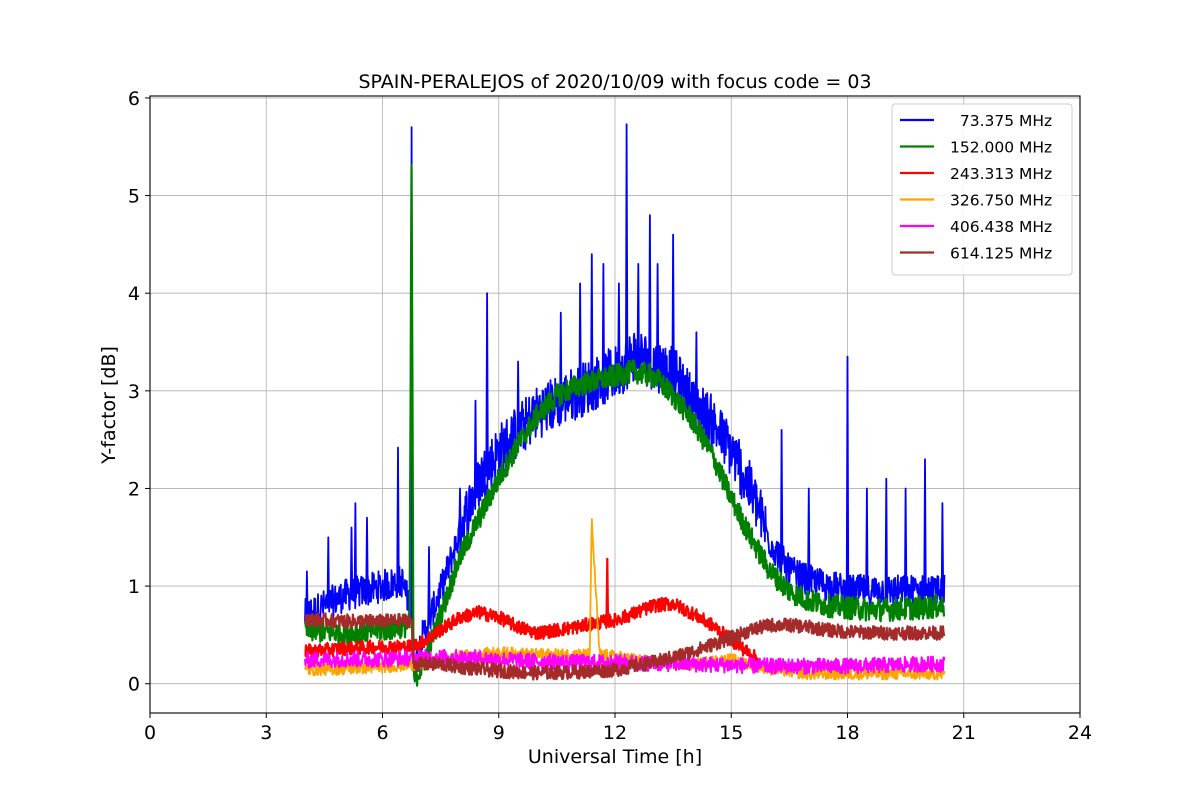 The height and width of the screenshot is (800, 1200). Describe the element at coordinates (1001, 254) in the screenshot. I see `legend-entry: 614.125 MHz` at that location.